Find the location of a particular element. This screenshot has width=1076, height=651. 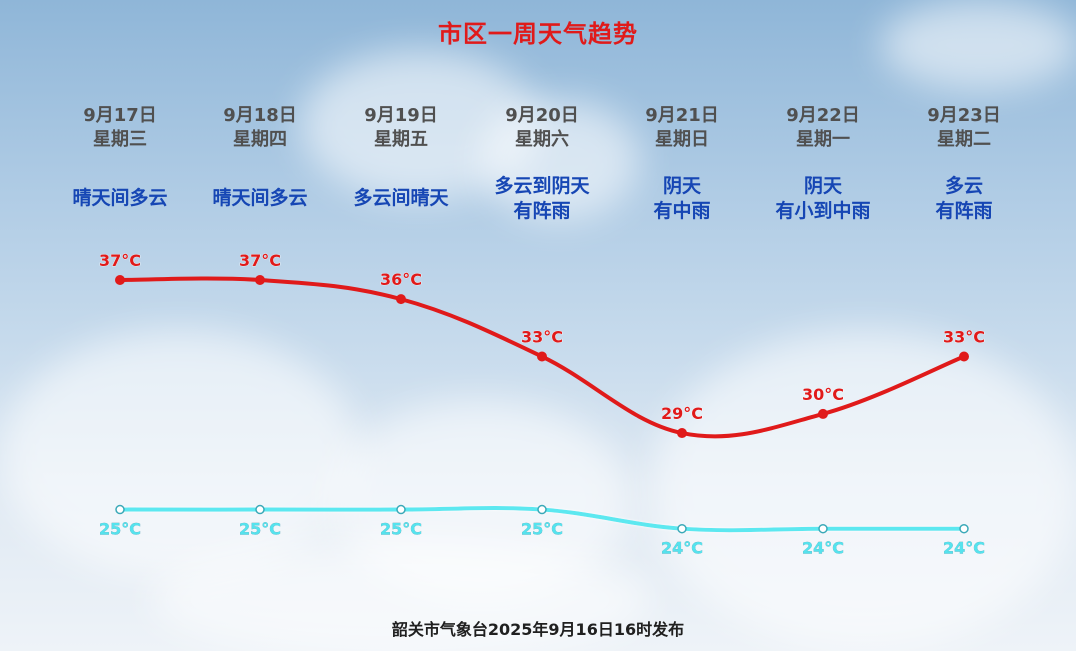

publisher-footer: 韶关市气象台2025年9月16日16时发布 is located at coordinates (538, 629).